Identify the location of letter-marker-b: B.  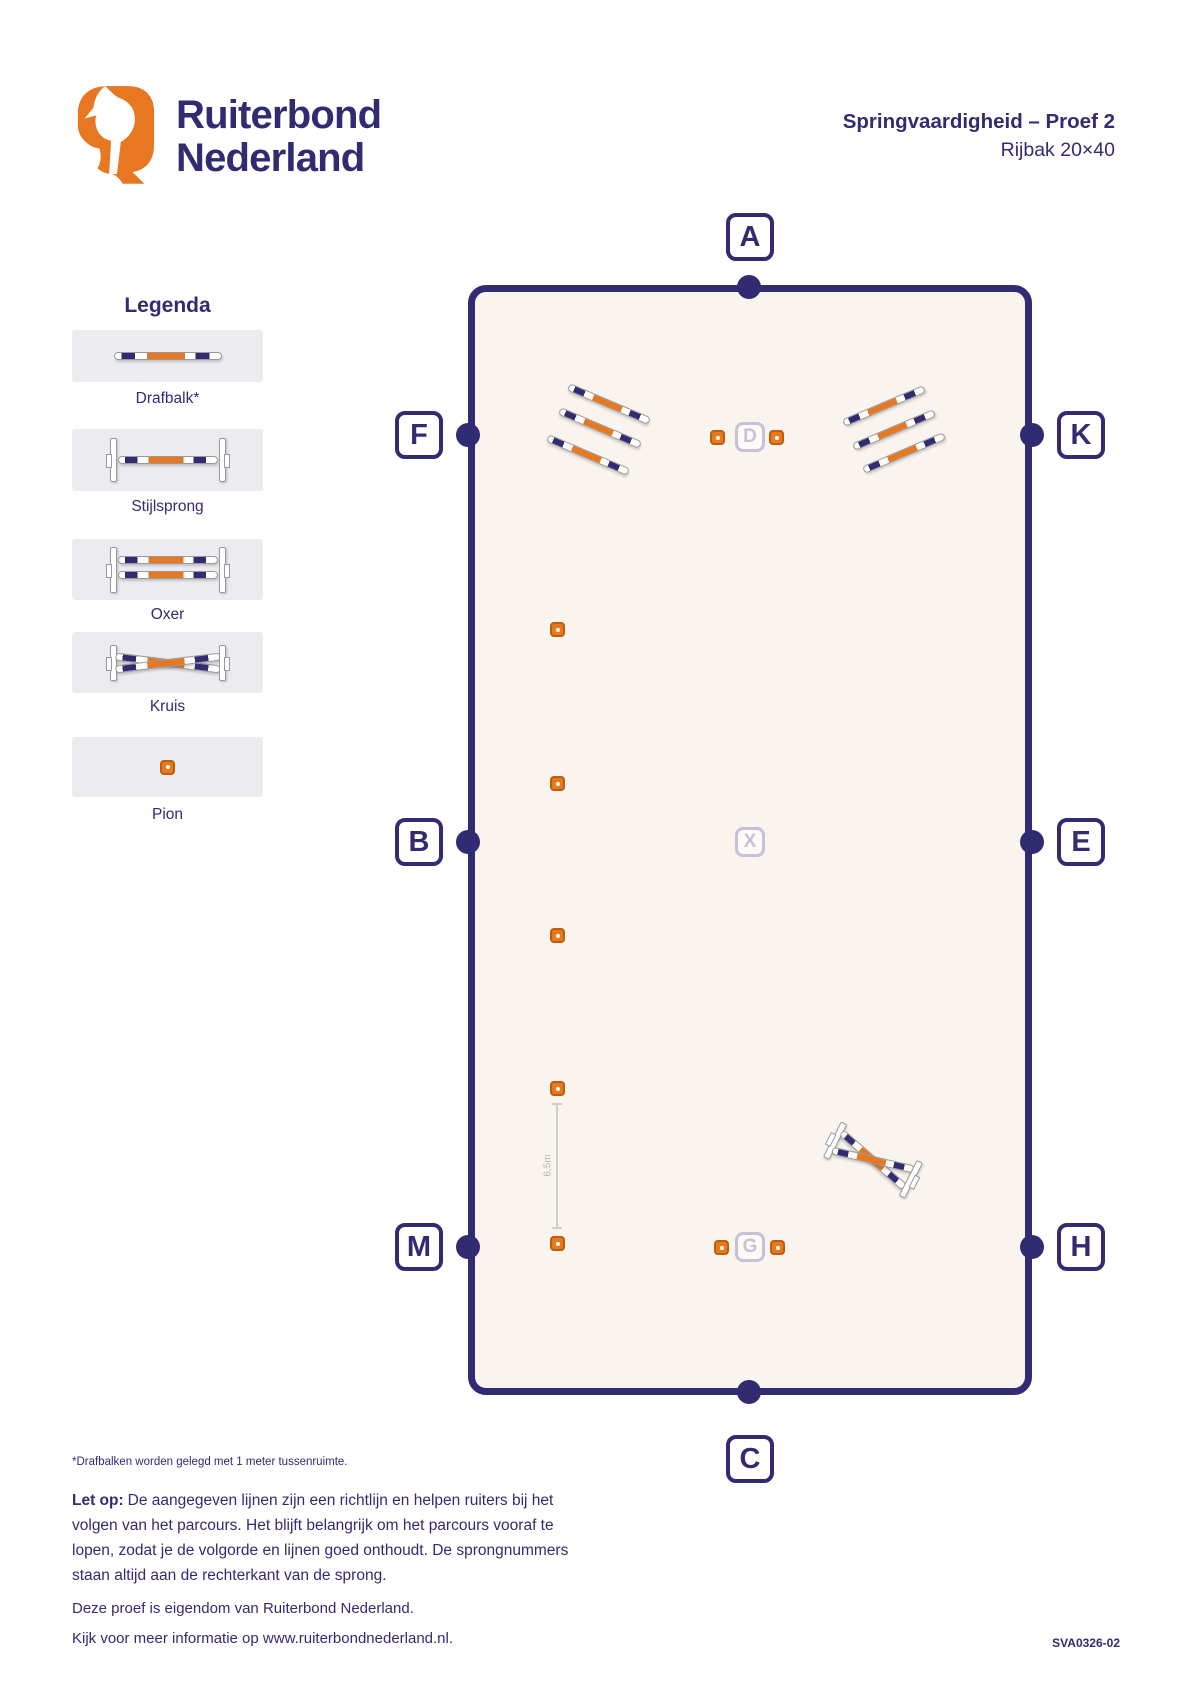
(419, 842).